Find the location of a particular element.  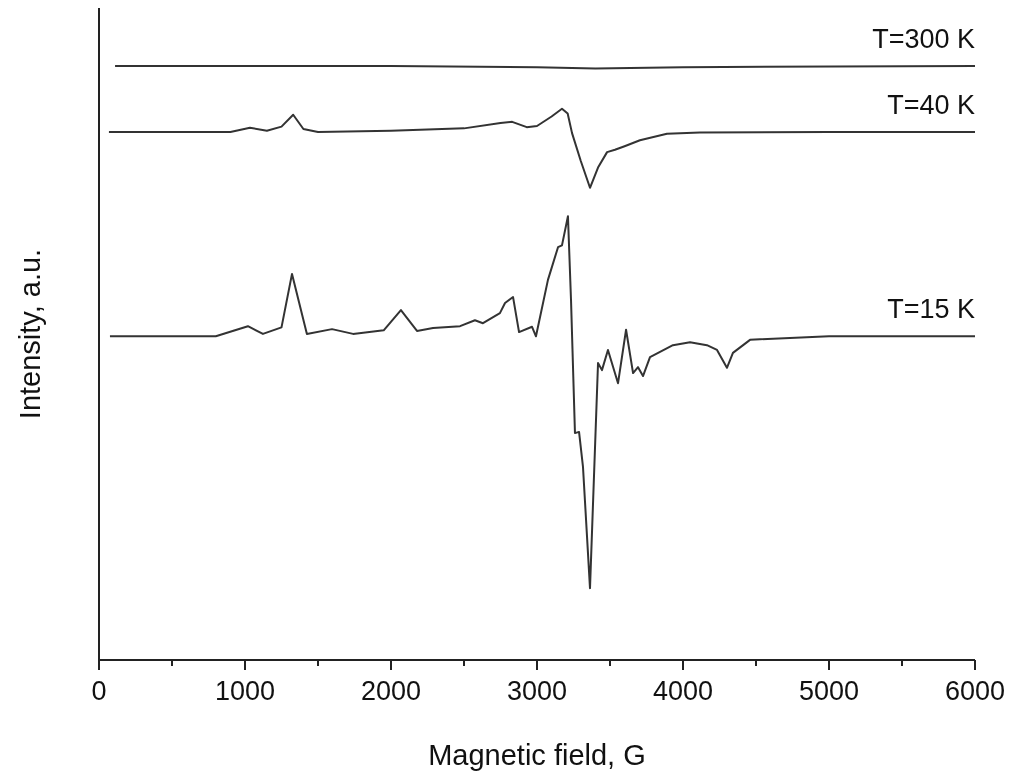

y-axis-title: Intensity, a.u. is located at coordinates (30, 334).